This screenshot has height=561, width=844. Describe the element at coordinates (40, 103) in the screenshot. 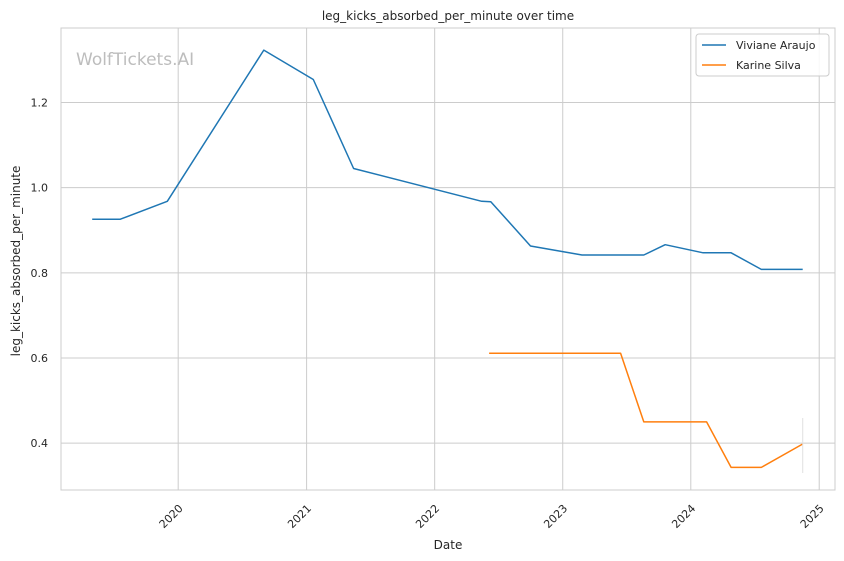

I see `y-tick-label: 1.2` at that location.